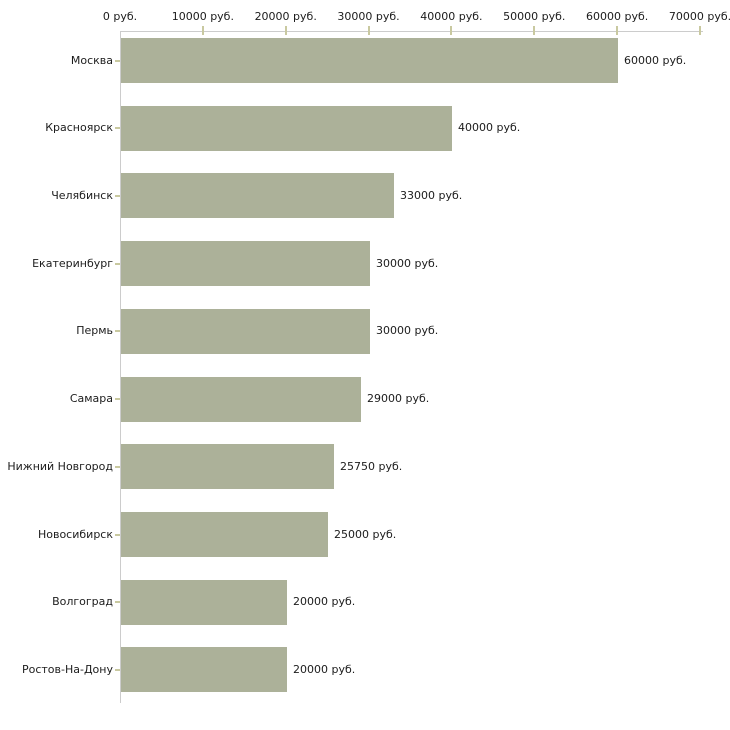 The image size is (730, 730). What do you see at coordinates (534, 16) in the screenshot?
I see `x-axis-tick-label: 50000 руб.` at bounding box center [534, 16].